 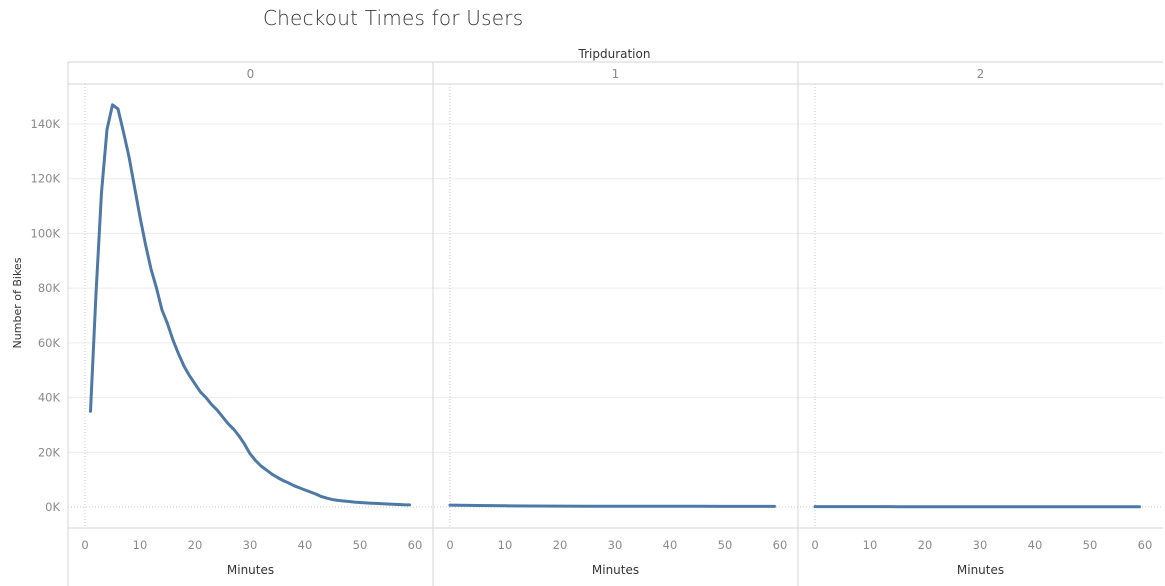 I want to click on chart-title: Checkout Times for Users, so click(x=393, y=18).